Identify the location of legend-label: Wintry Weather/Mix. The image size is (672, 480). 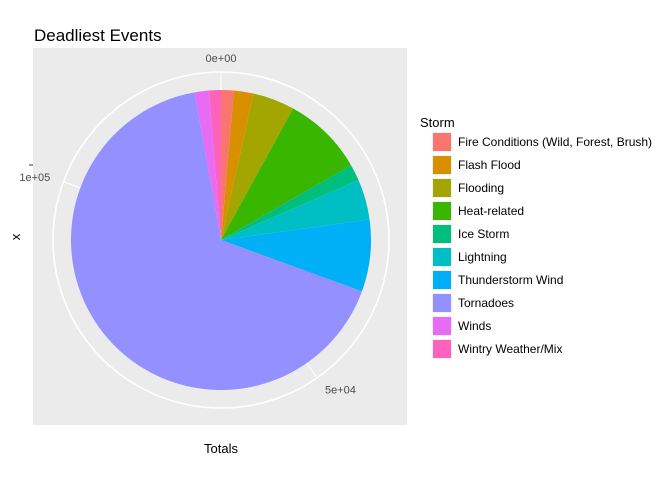
(510, 349).